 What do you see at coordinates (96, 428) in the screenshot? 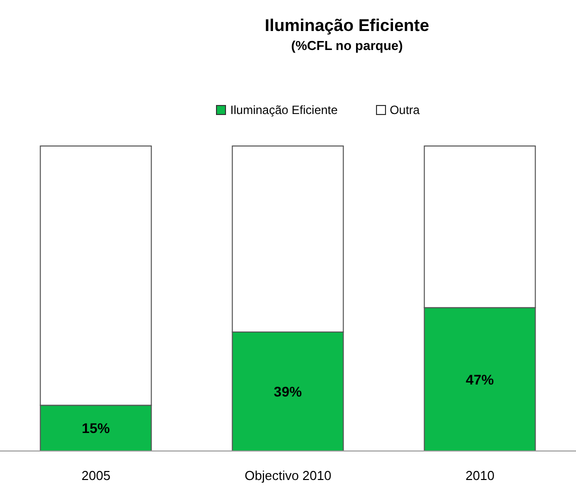
I see `data-label: 15%` at bounding box center [96, 428].